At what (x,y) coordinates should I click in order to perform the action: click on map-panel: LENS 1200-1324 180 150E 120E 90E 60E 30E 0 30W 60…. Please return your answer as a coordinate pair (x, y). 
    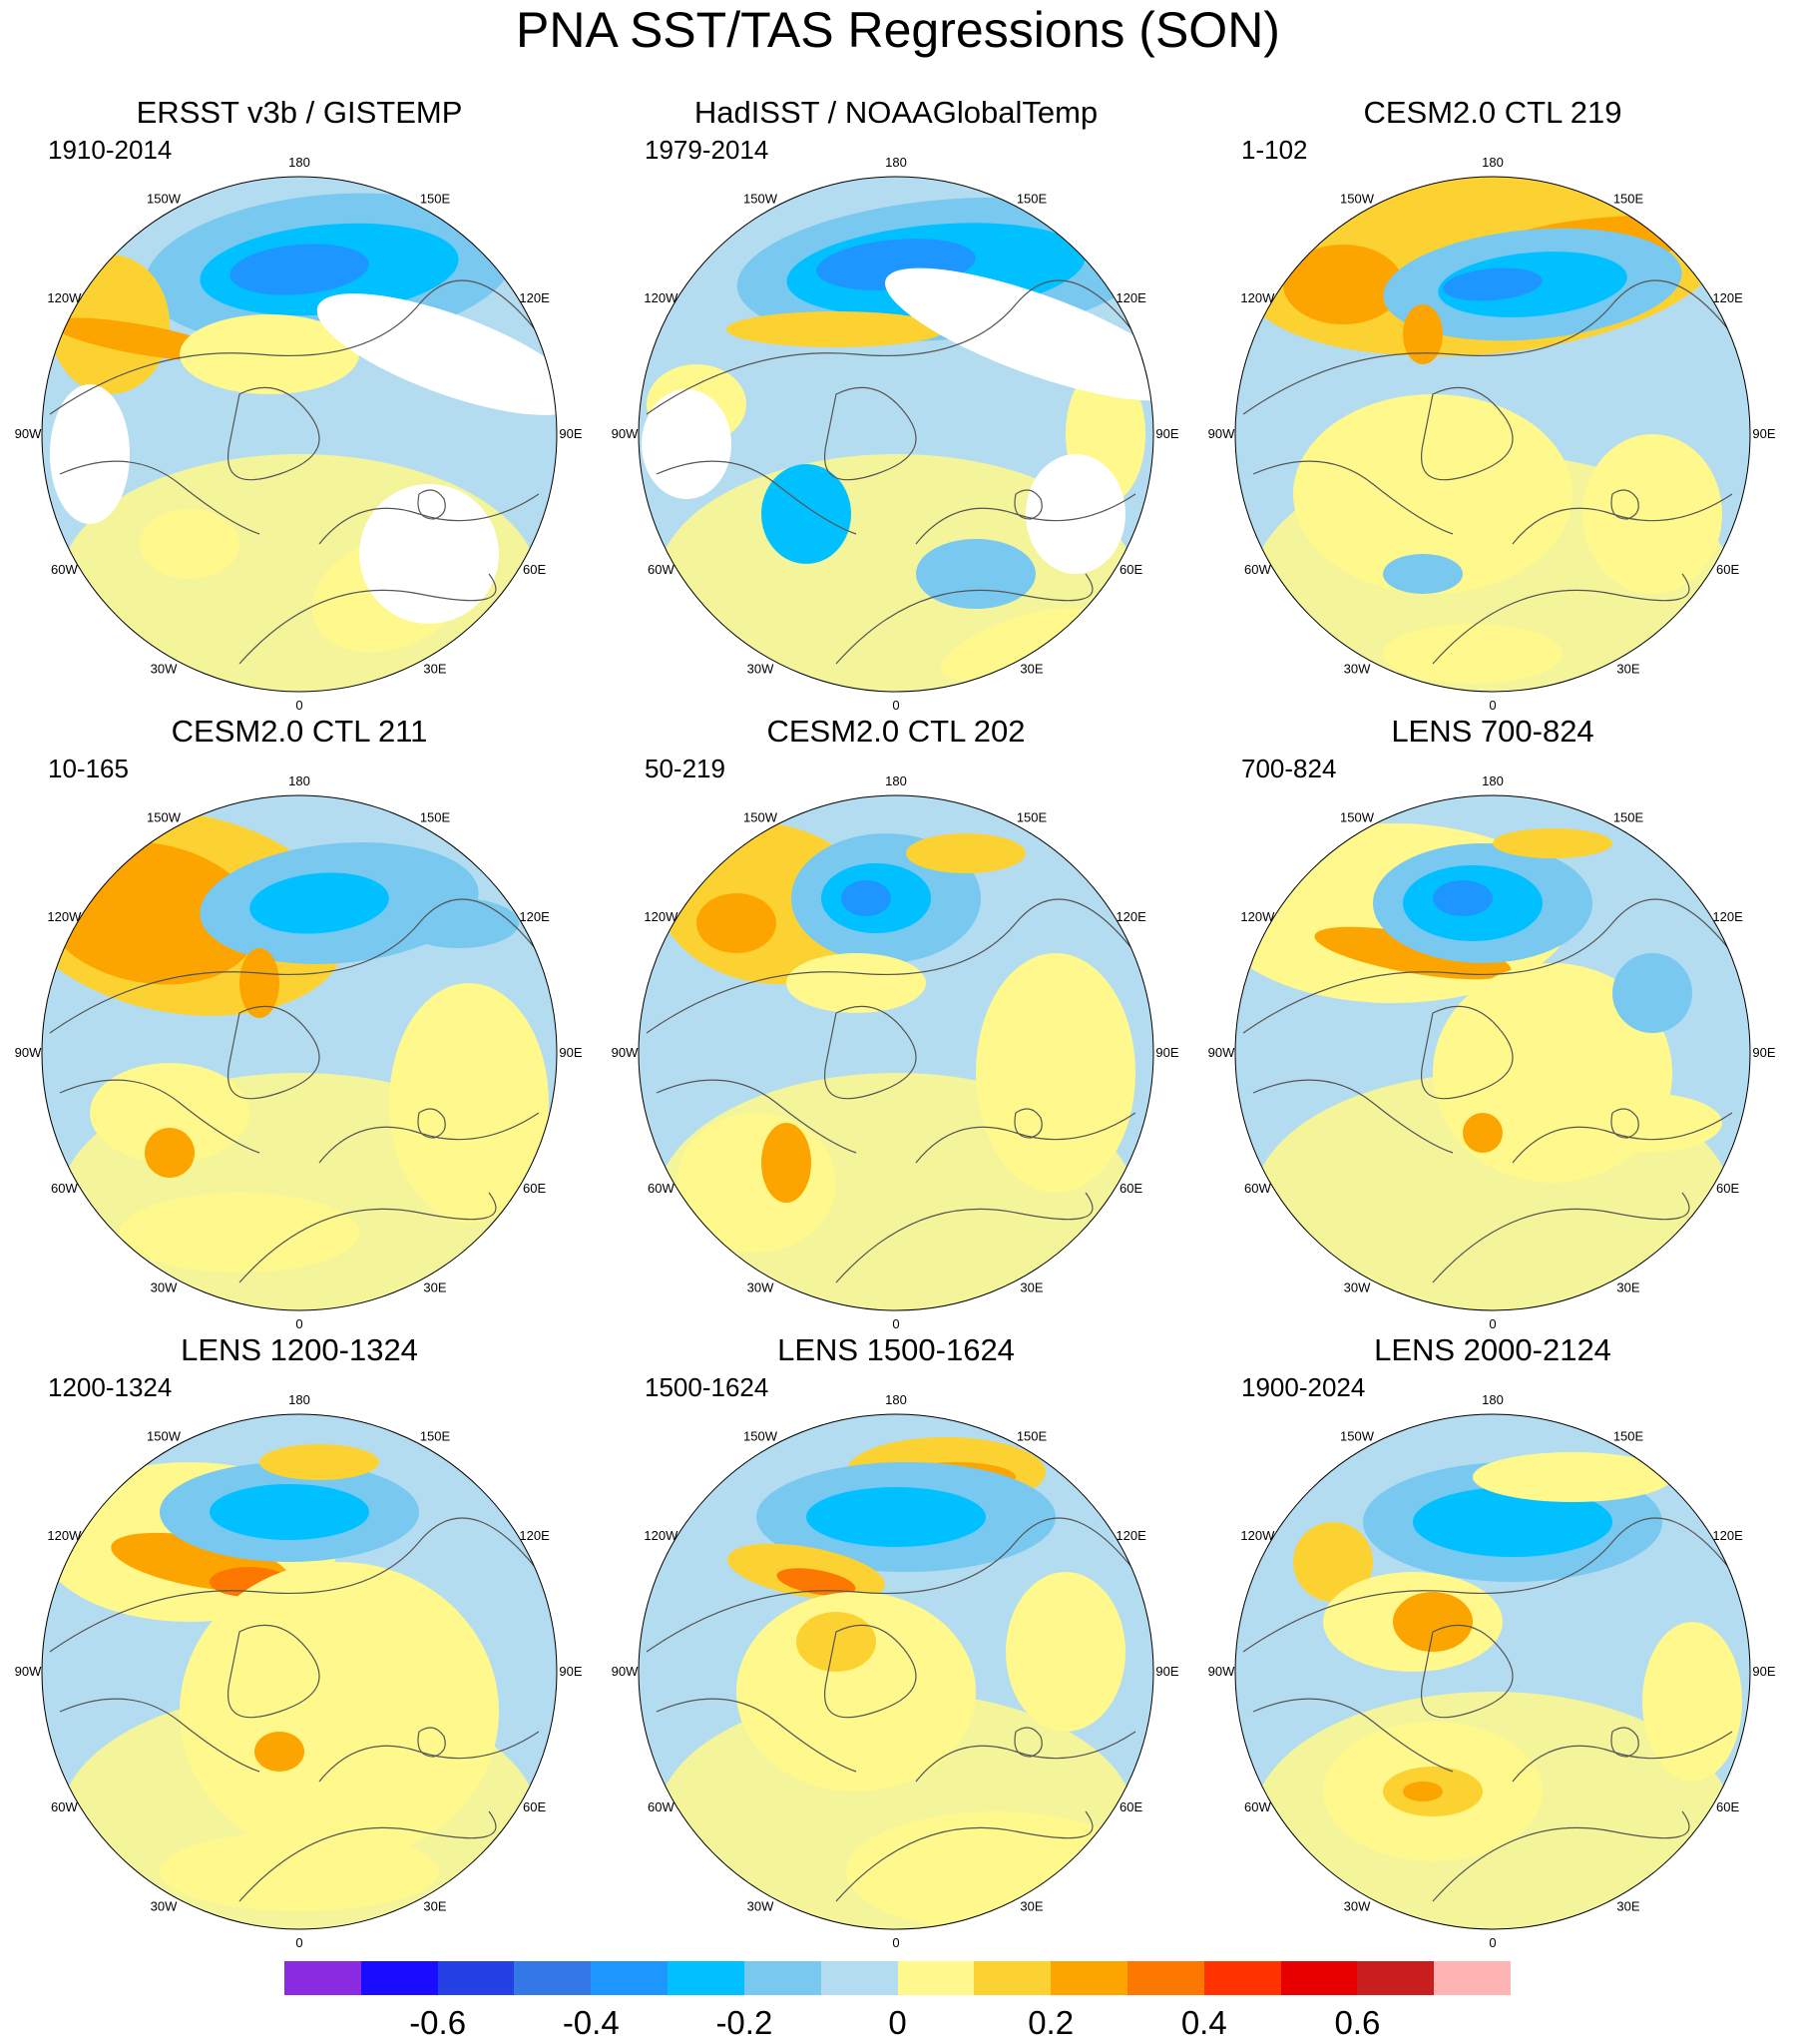
    Looking at the image, I should click on (299, 1641).